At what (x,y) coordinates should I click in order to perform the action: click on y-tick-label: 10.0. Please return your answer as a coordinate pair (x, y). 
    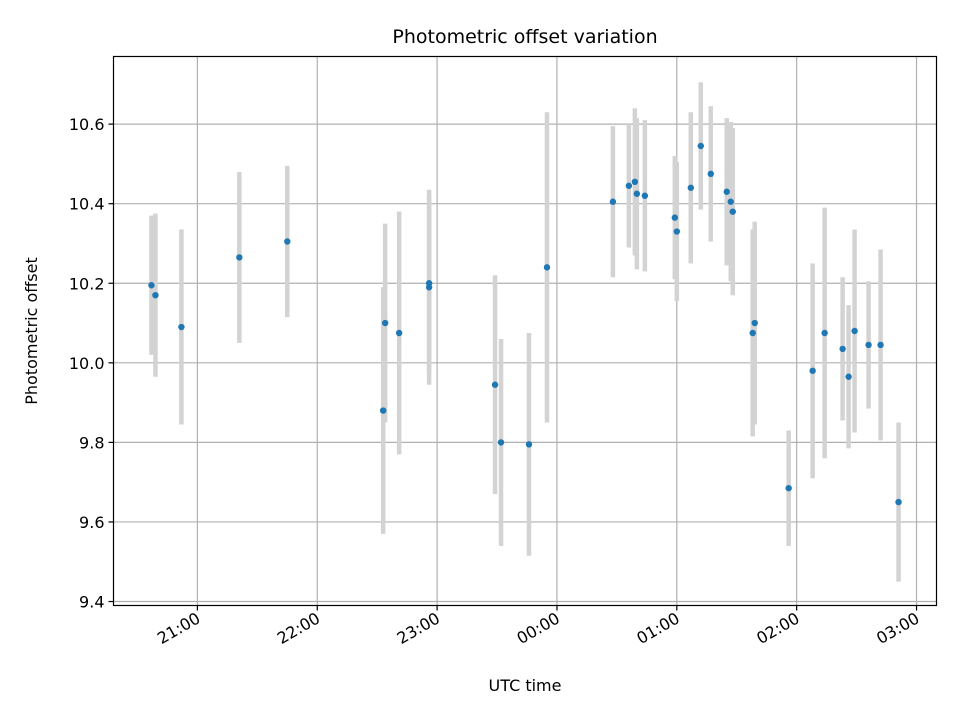
    Looking at the image, I should click on (87, 363).